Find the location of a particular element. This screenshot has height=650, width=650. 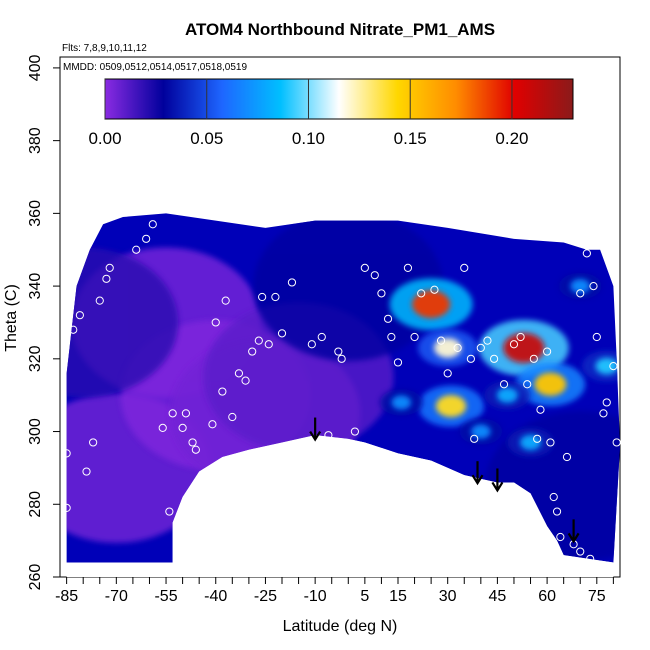

x-tick-label: 15 is located at coordinates (398, 596).